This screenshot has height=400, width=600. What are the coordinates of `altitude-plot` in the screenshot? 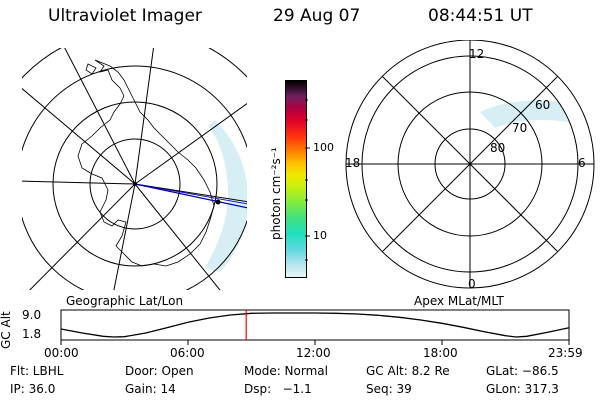 It's located at (315, 327).